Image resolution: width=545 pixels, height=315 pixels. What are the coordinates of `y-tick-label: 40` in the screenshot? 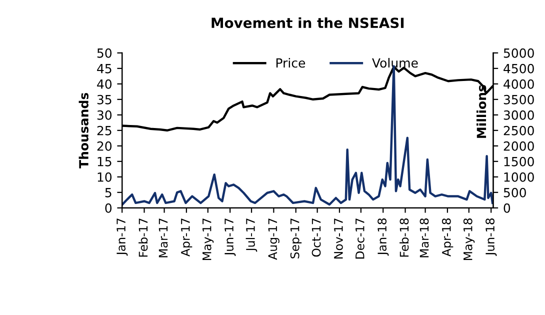 It's located at (104, 84).